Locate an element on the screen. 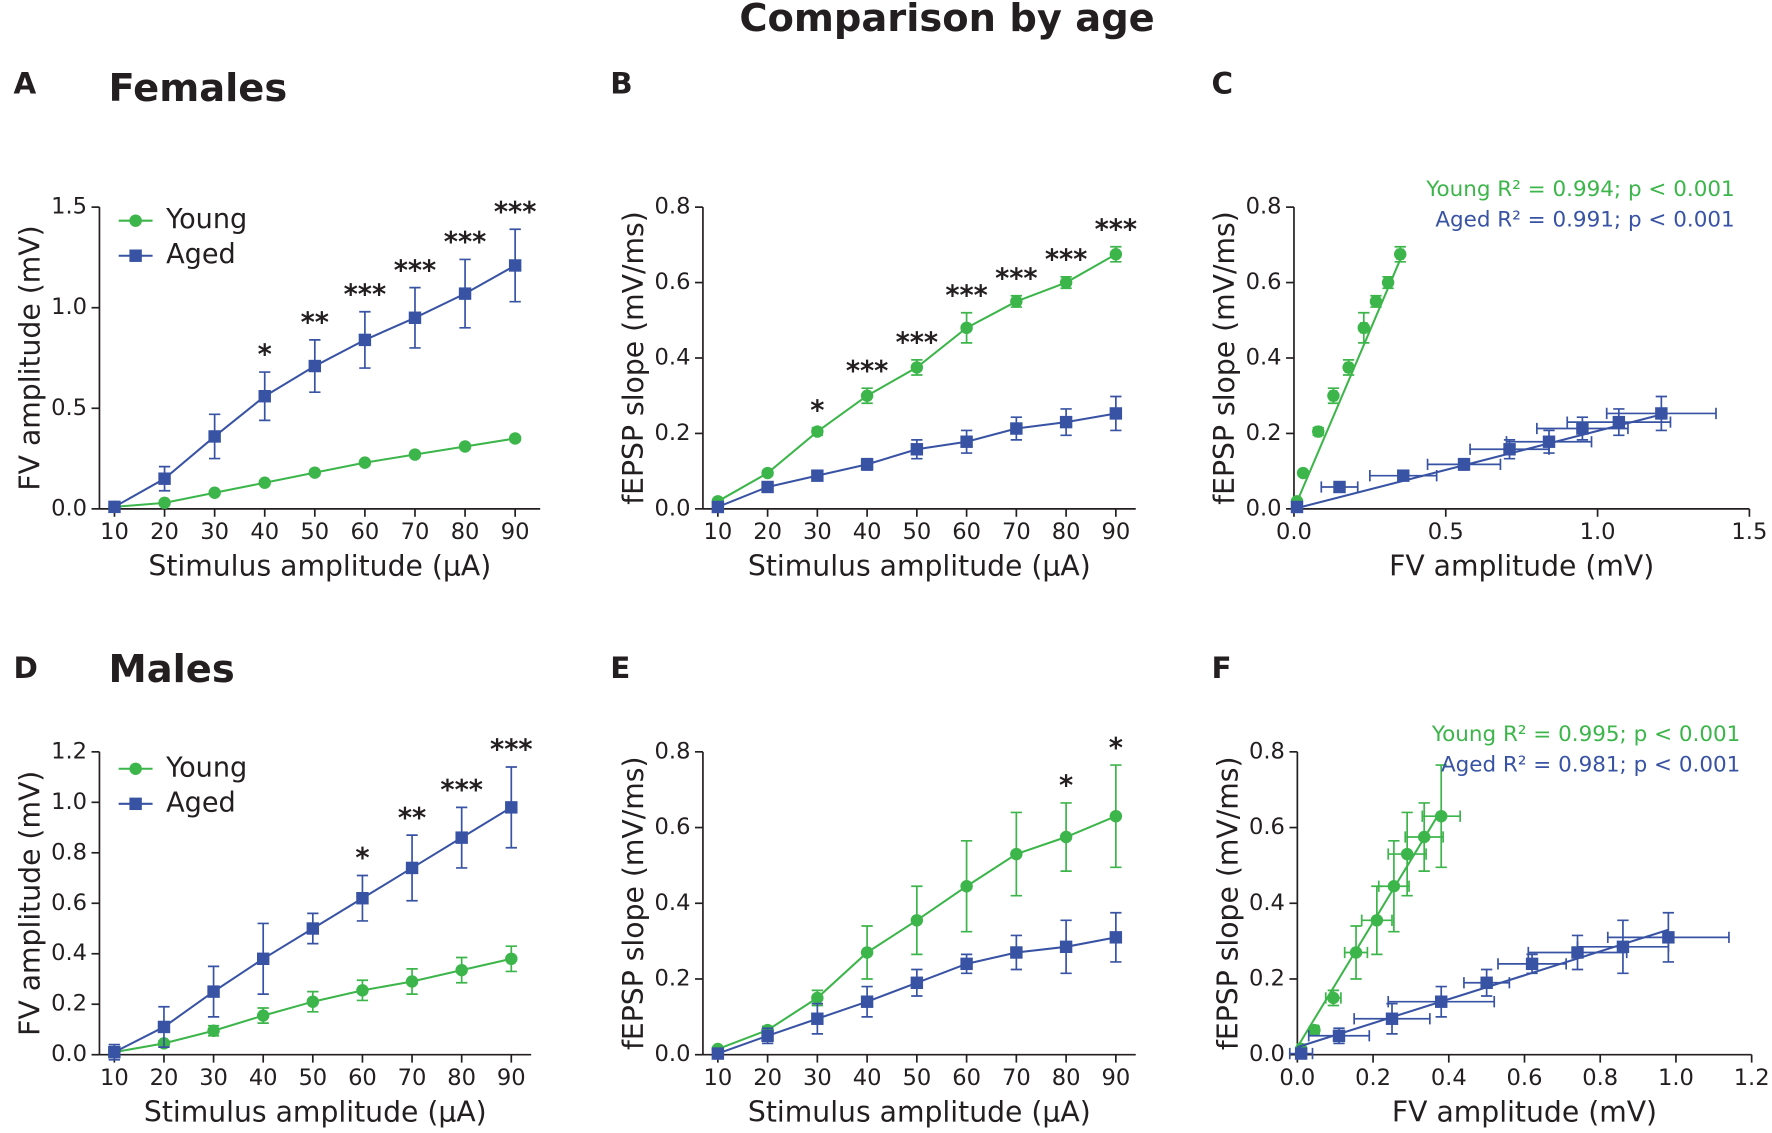  y-tick-label: 0.6 is located at coordinates (673, 827).